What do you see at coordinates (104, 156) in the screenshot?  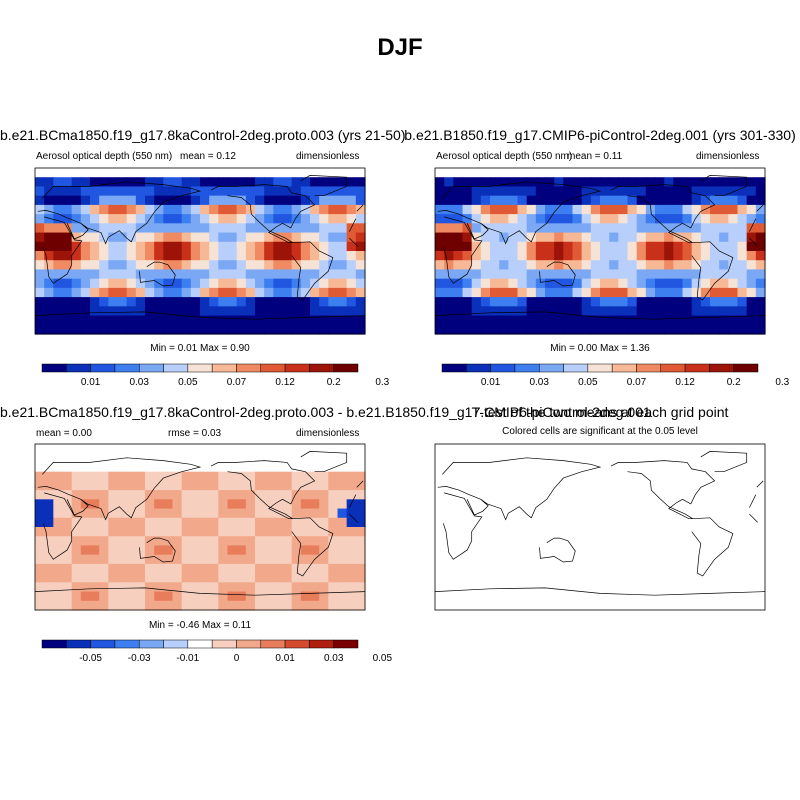 I see `panel1-variable-label: Aerosol optical depth (550 nm)` at bounding box center [104, 156].